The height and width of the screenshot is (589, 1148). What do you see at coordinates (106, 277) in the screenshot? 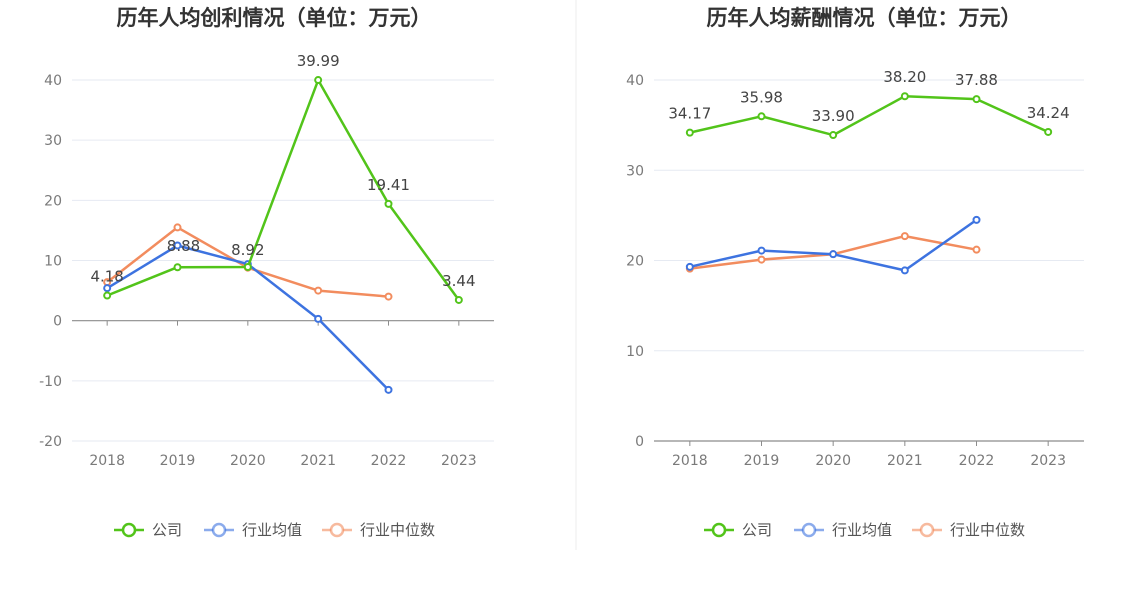
I see `data-label: 4.18` at bounding box center [106, 277].